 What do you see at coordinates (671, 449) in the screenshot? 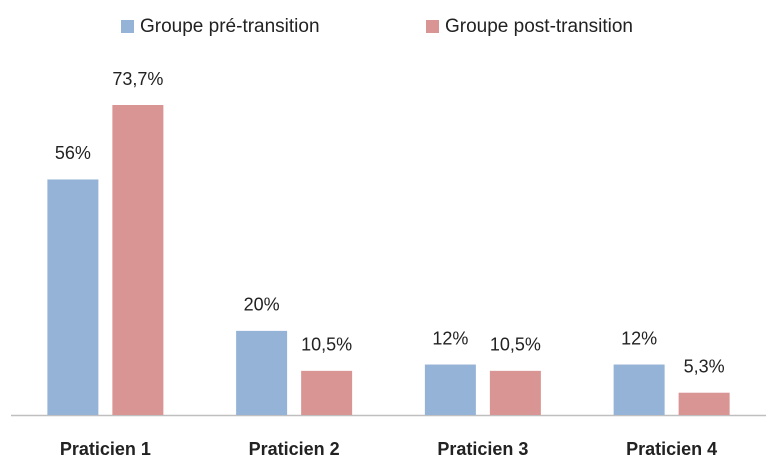
I see `x-tick-label: Praticien 4` at bounding box center [671, 449].